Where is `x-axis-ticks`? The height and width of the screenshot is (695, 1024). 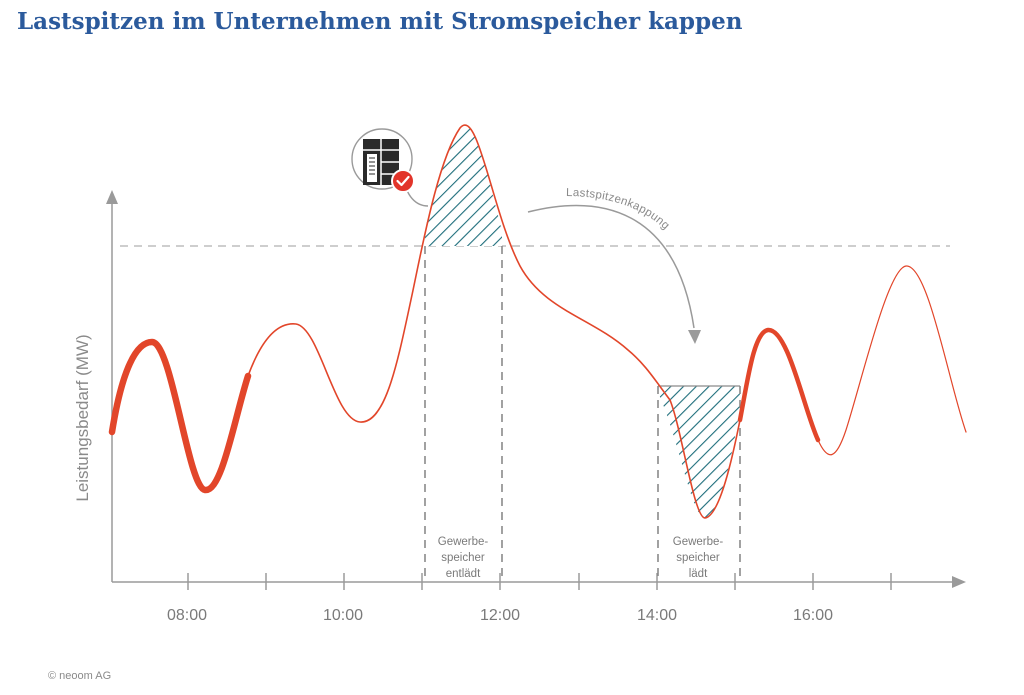 x-axis-ticks is located at coordinates (539, 581).